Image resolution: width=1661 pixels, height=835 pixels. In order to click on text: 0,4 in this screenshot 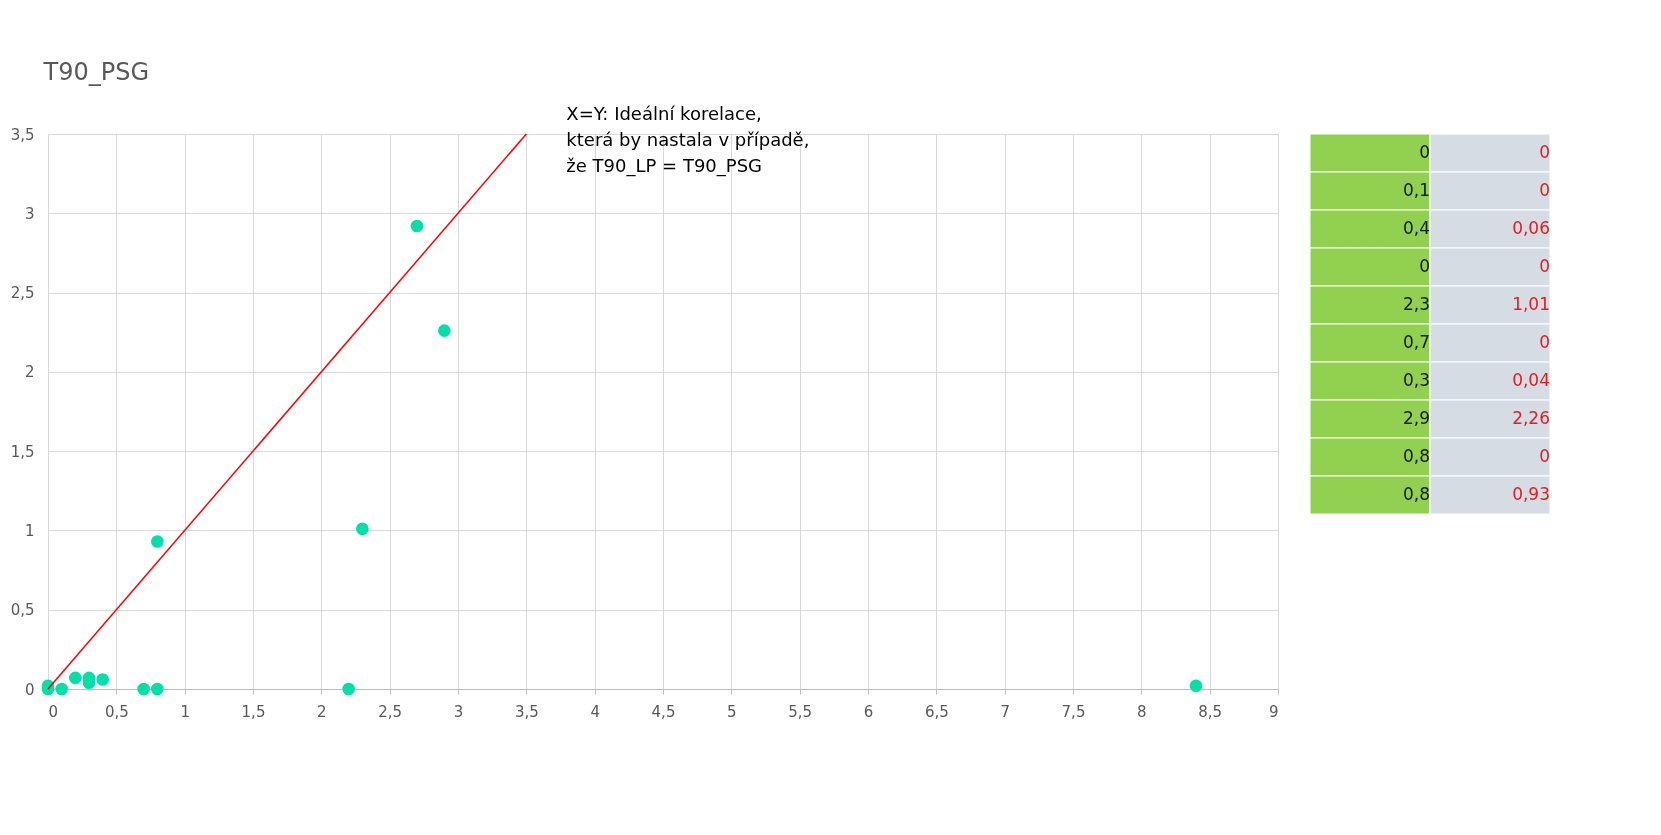, I will do `click(1416, 228)`.